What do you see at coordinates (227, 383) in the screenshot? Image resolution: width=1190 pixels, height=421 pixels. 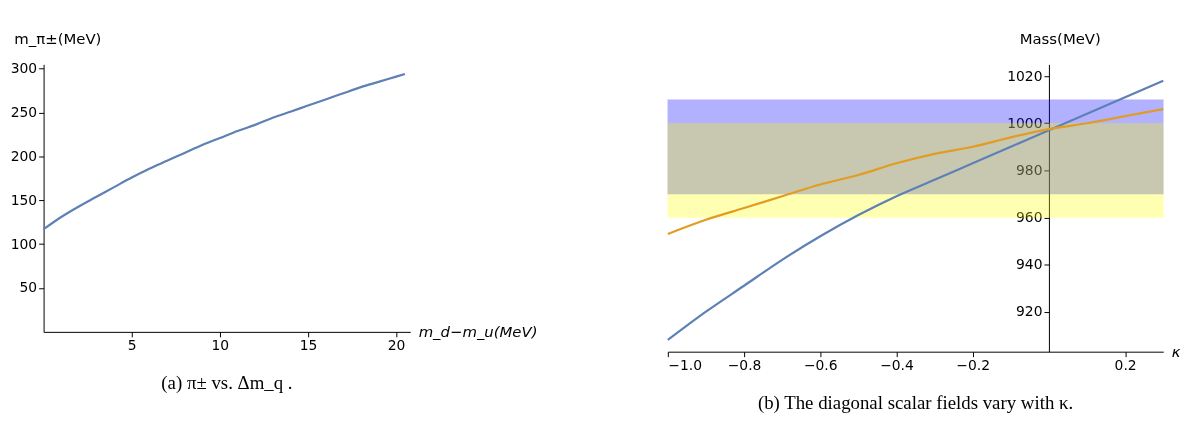 I see `text: (a) π± vs. Δm_q .` at bounding box center [227, 383].